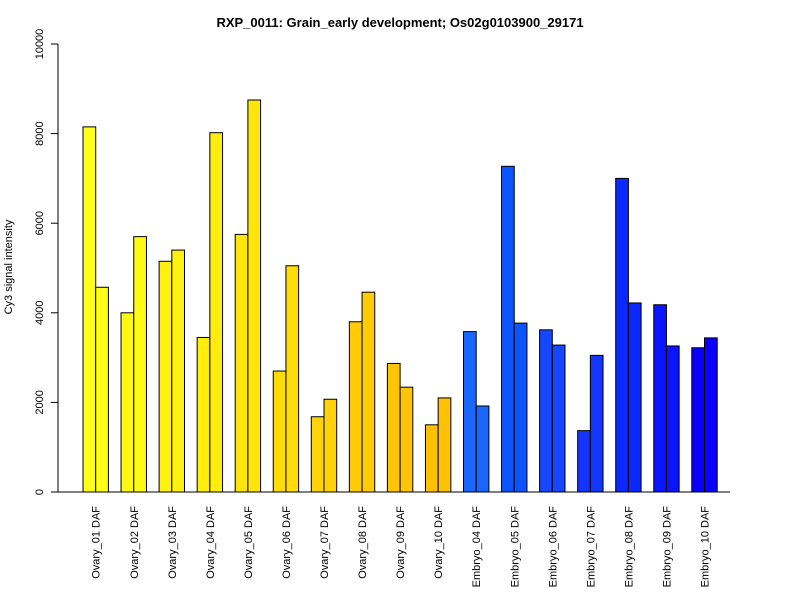  What do you see at coordinates (667, 547) in the screenshot?
I see `x-tick-label: Embryo_09 DAF` at bounding box center [667, 547].